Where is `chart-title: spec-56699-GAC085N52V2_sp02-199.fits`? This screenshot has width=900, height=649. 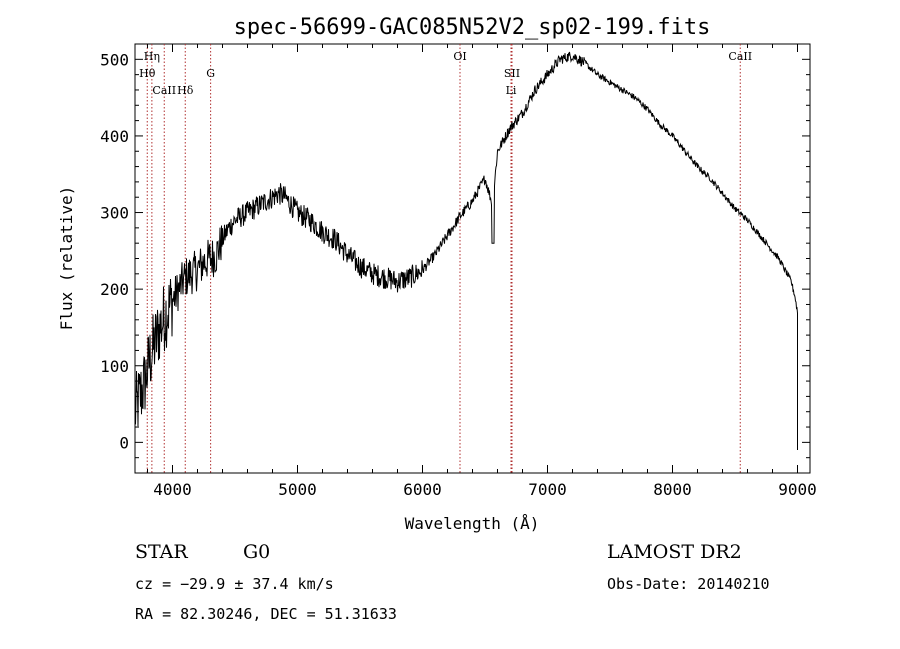
chart-title: spec-56699-GAC085N52V2_sp02-199.fits is located at coordinates (472, 27).